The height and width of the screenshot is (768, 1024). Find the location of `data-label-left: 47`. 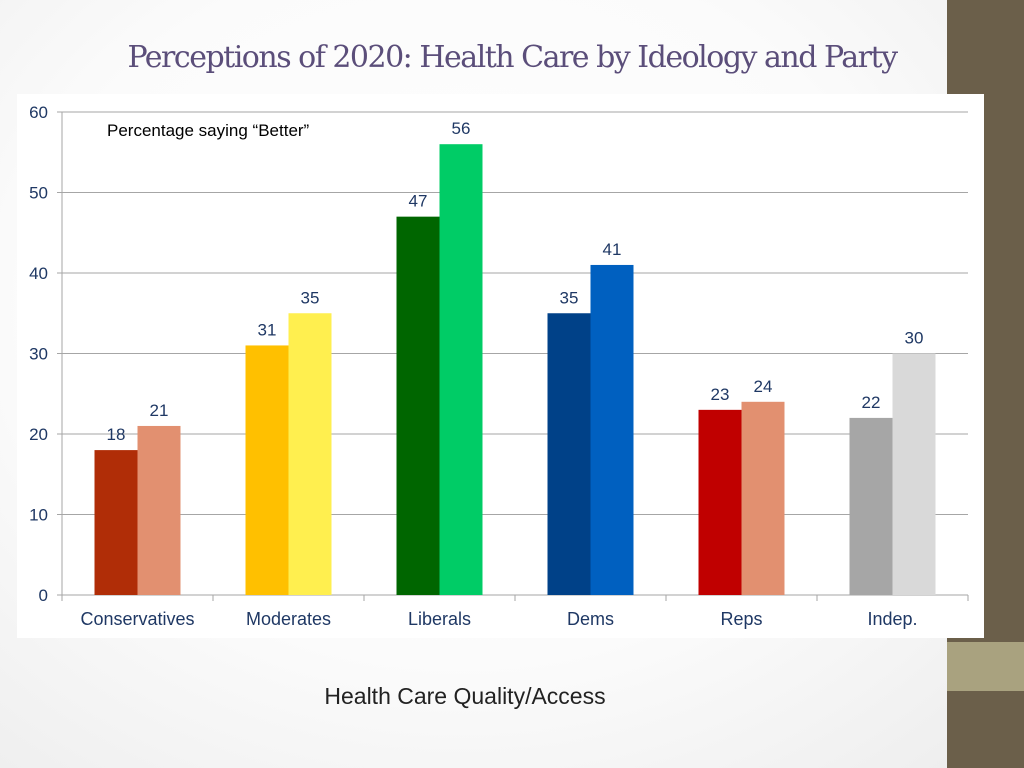

data-label-left: 47 is located at coordinates (418, 201).